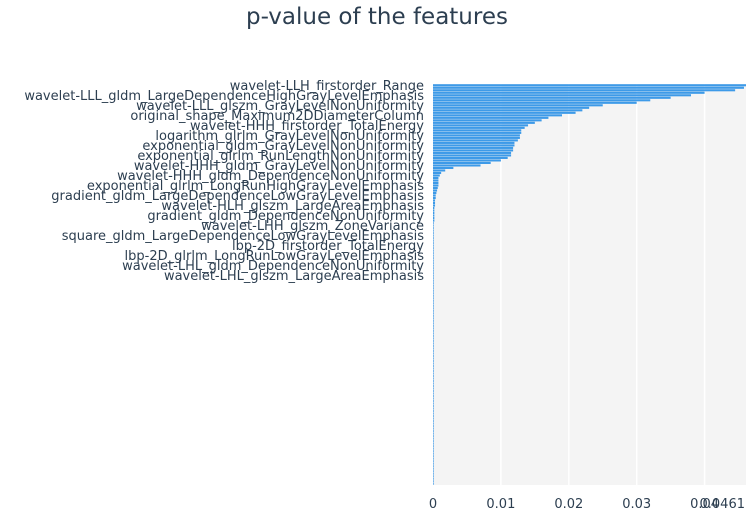 The image size is (754, 513). What do you see at coordinates (587, 504) in the screenshot?
I see `x-tick-labels: 0 0.01 0.02 0.03 0.040.0461` at bounding box center [587, 504].